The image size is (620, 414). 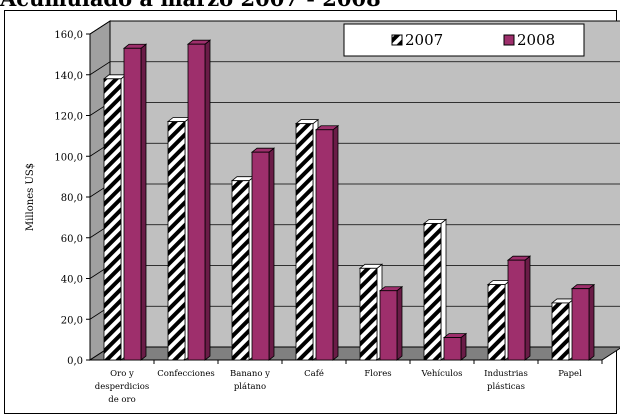 I want to click on y-tick-label: 160,0, so click(x=68, y=35).